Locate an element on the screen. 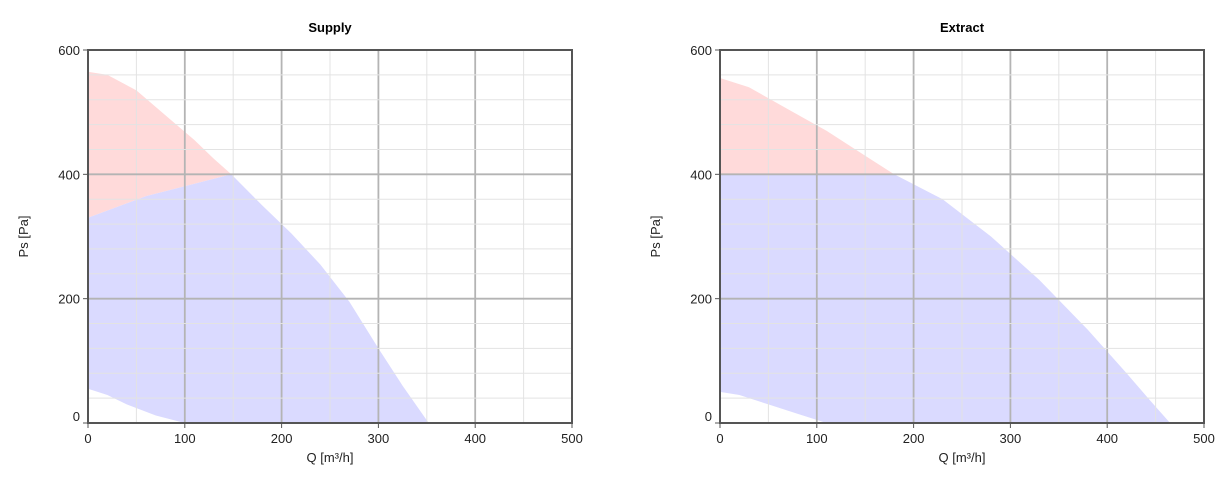 Image resolution: width=1223 pixels, height=484 pixels. supply-title: Supply is located at coordinates (330, 27).